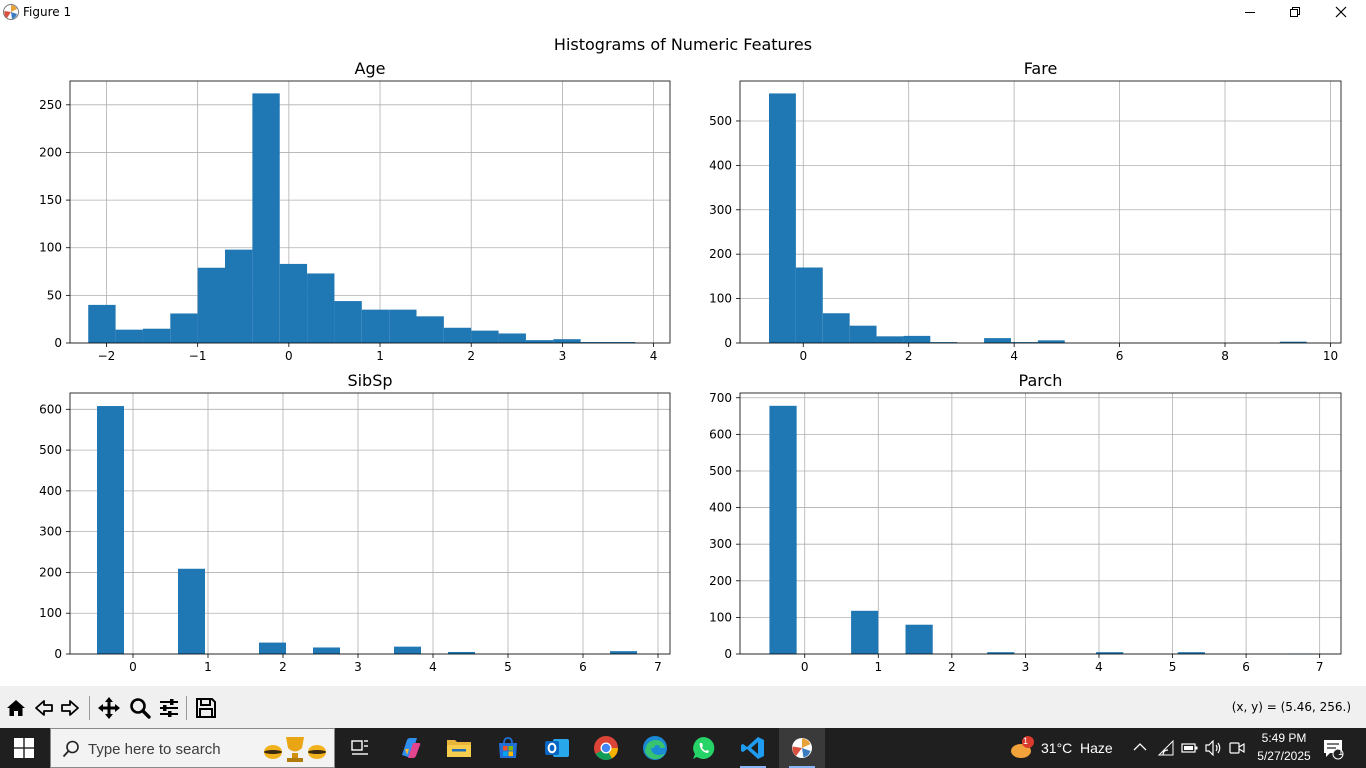 The width and height of the screenshot is (1366, 768). I want to click on vscode-button, so click(753, 748).